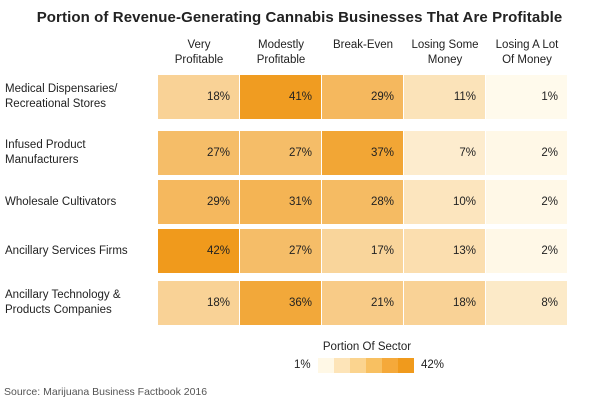 This screenshot has width=599, height=403. Describe the element at coordinates (526, 303) in the screenshot. I see `heatmap-cell: 8%` at that location.